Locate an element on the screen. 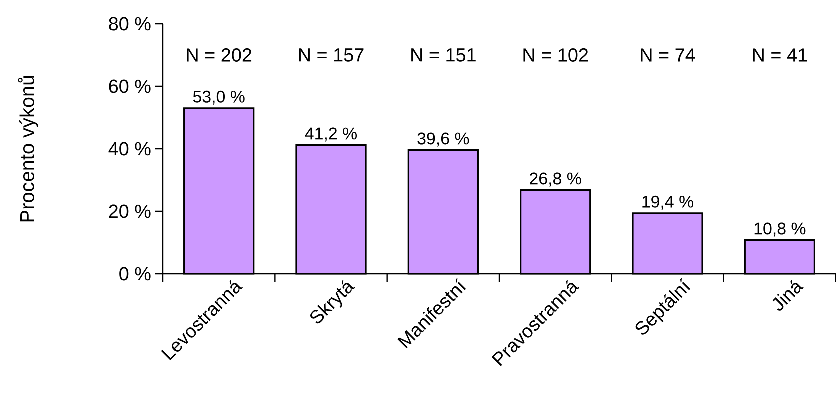 The image size is (836, 416). y-axis-title: Procento výkonů is located at coordinates (28, 149).